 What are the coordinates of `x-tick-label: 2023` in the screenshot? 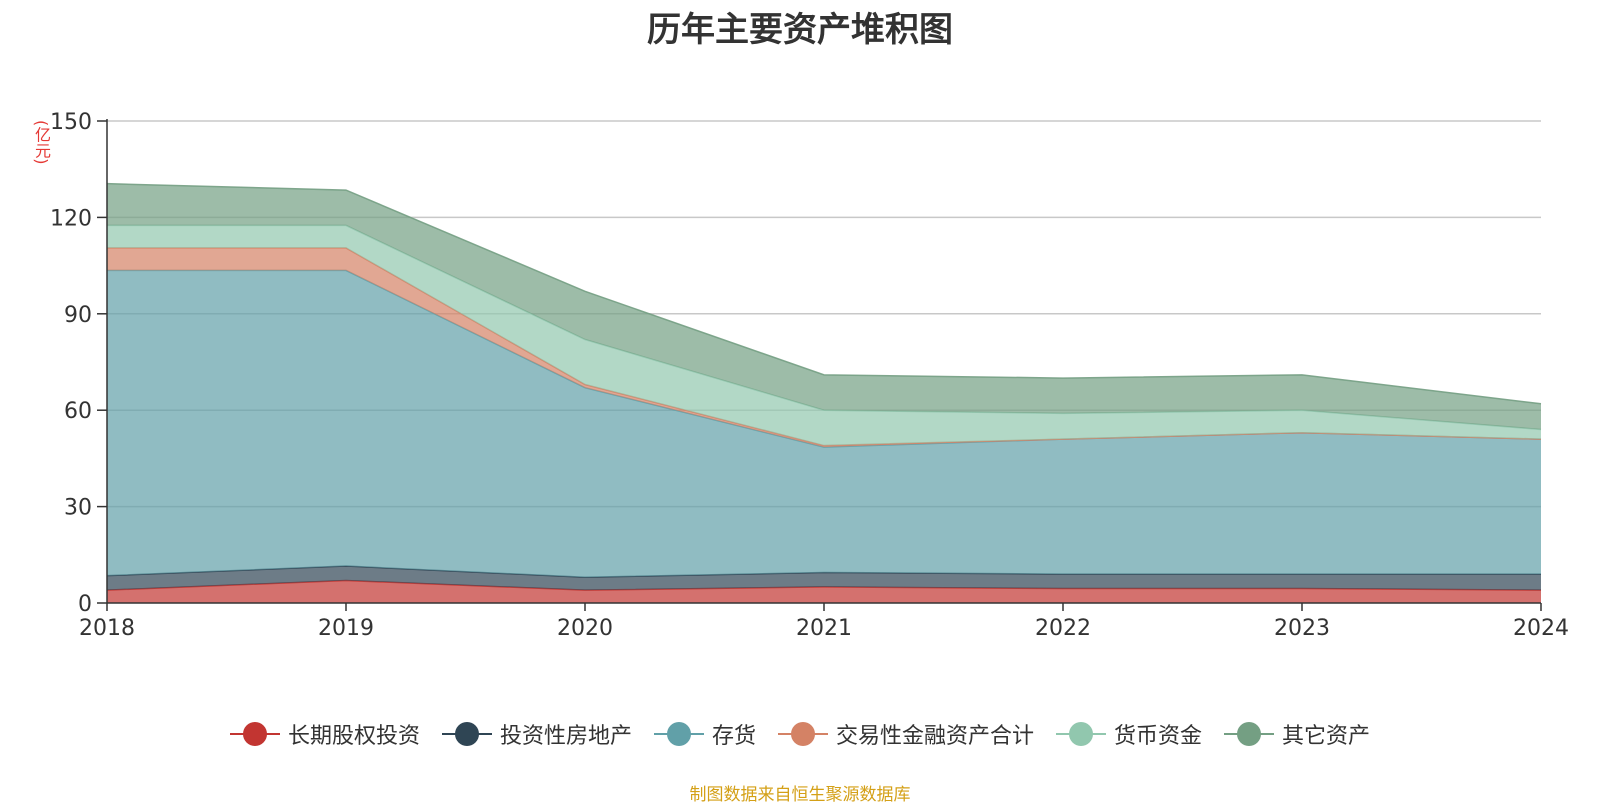 It's located at (1302, 628).